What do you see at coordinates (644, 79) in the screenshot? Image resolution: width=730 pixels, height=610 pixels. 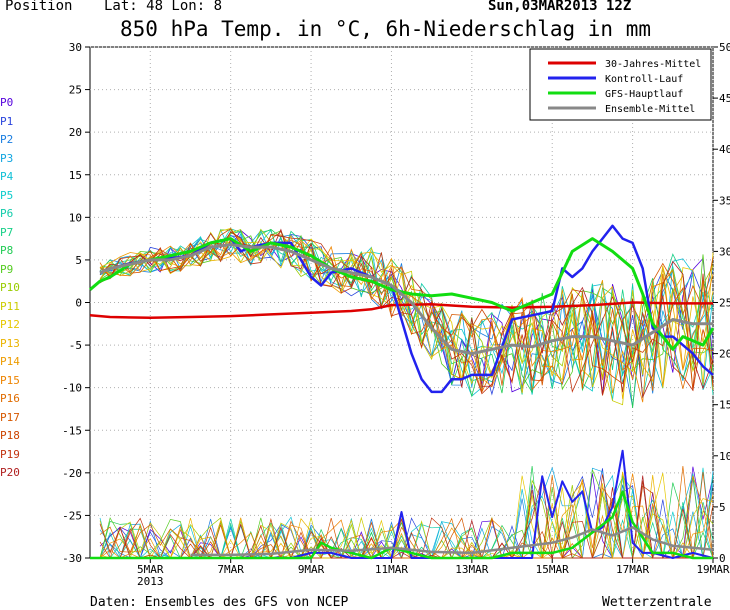 I see `legend-label: Kontroll-Lauf` at bounding box center [644, 79].